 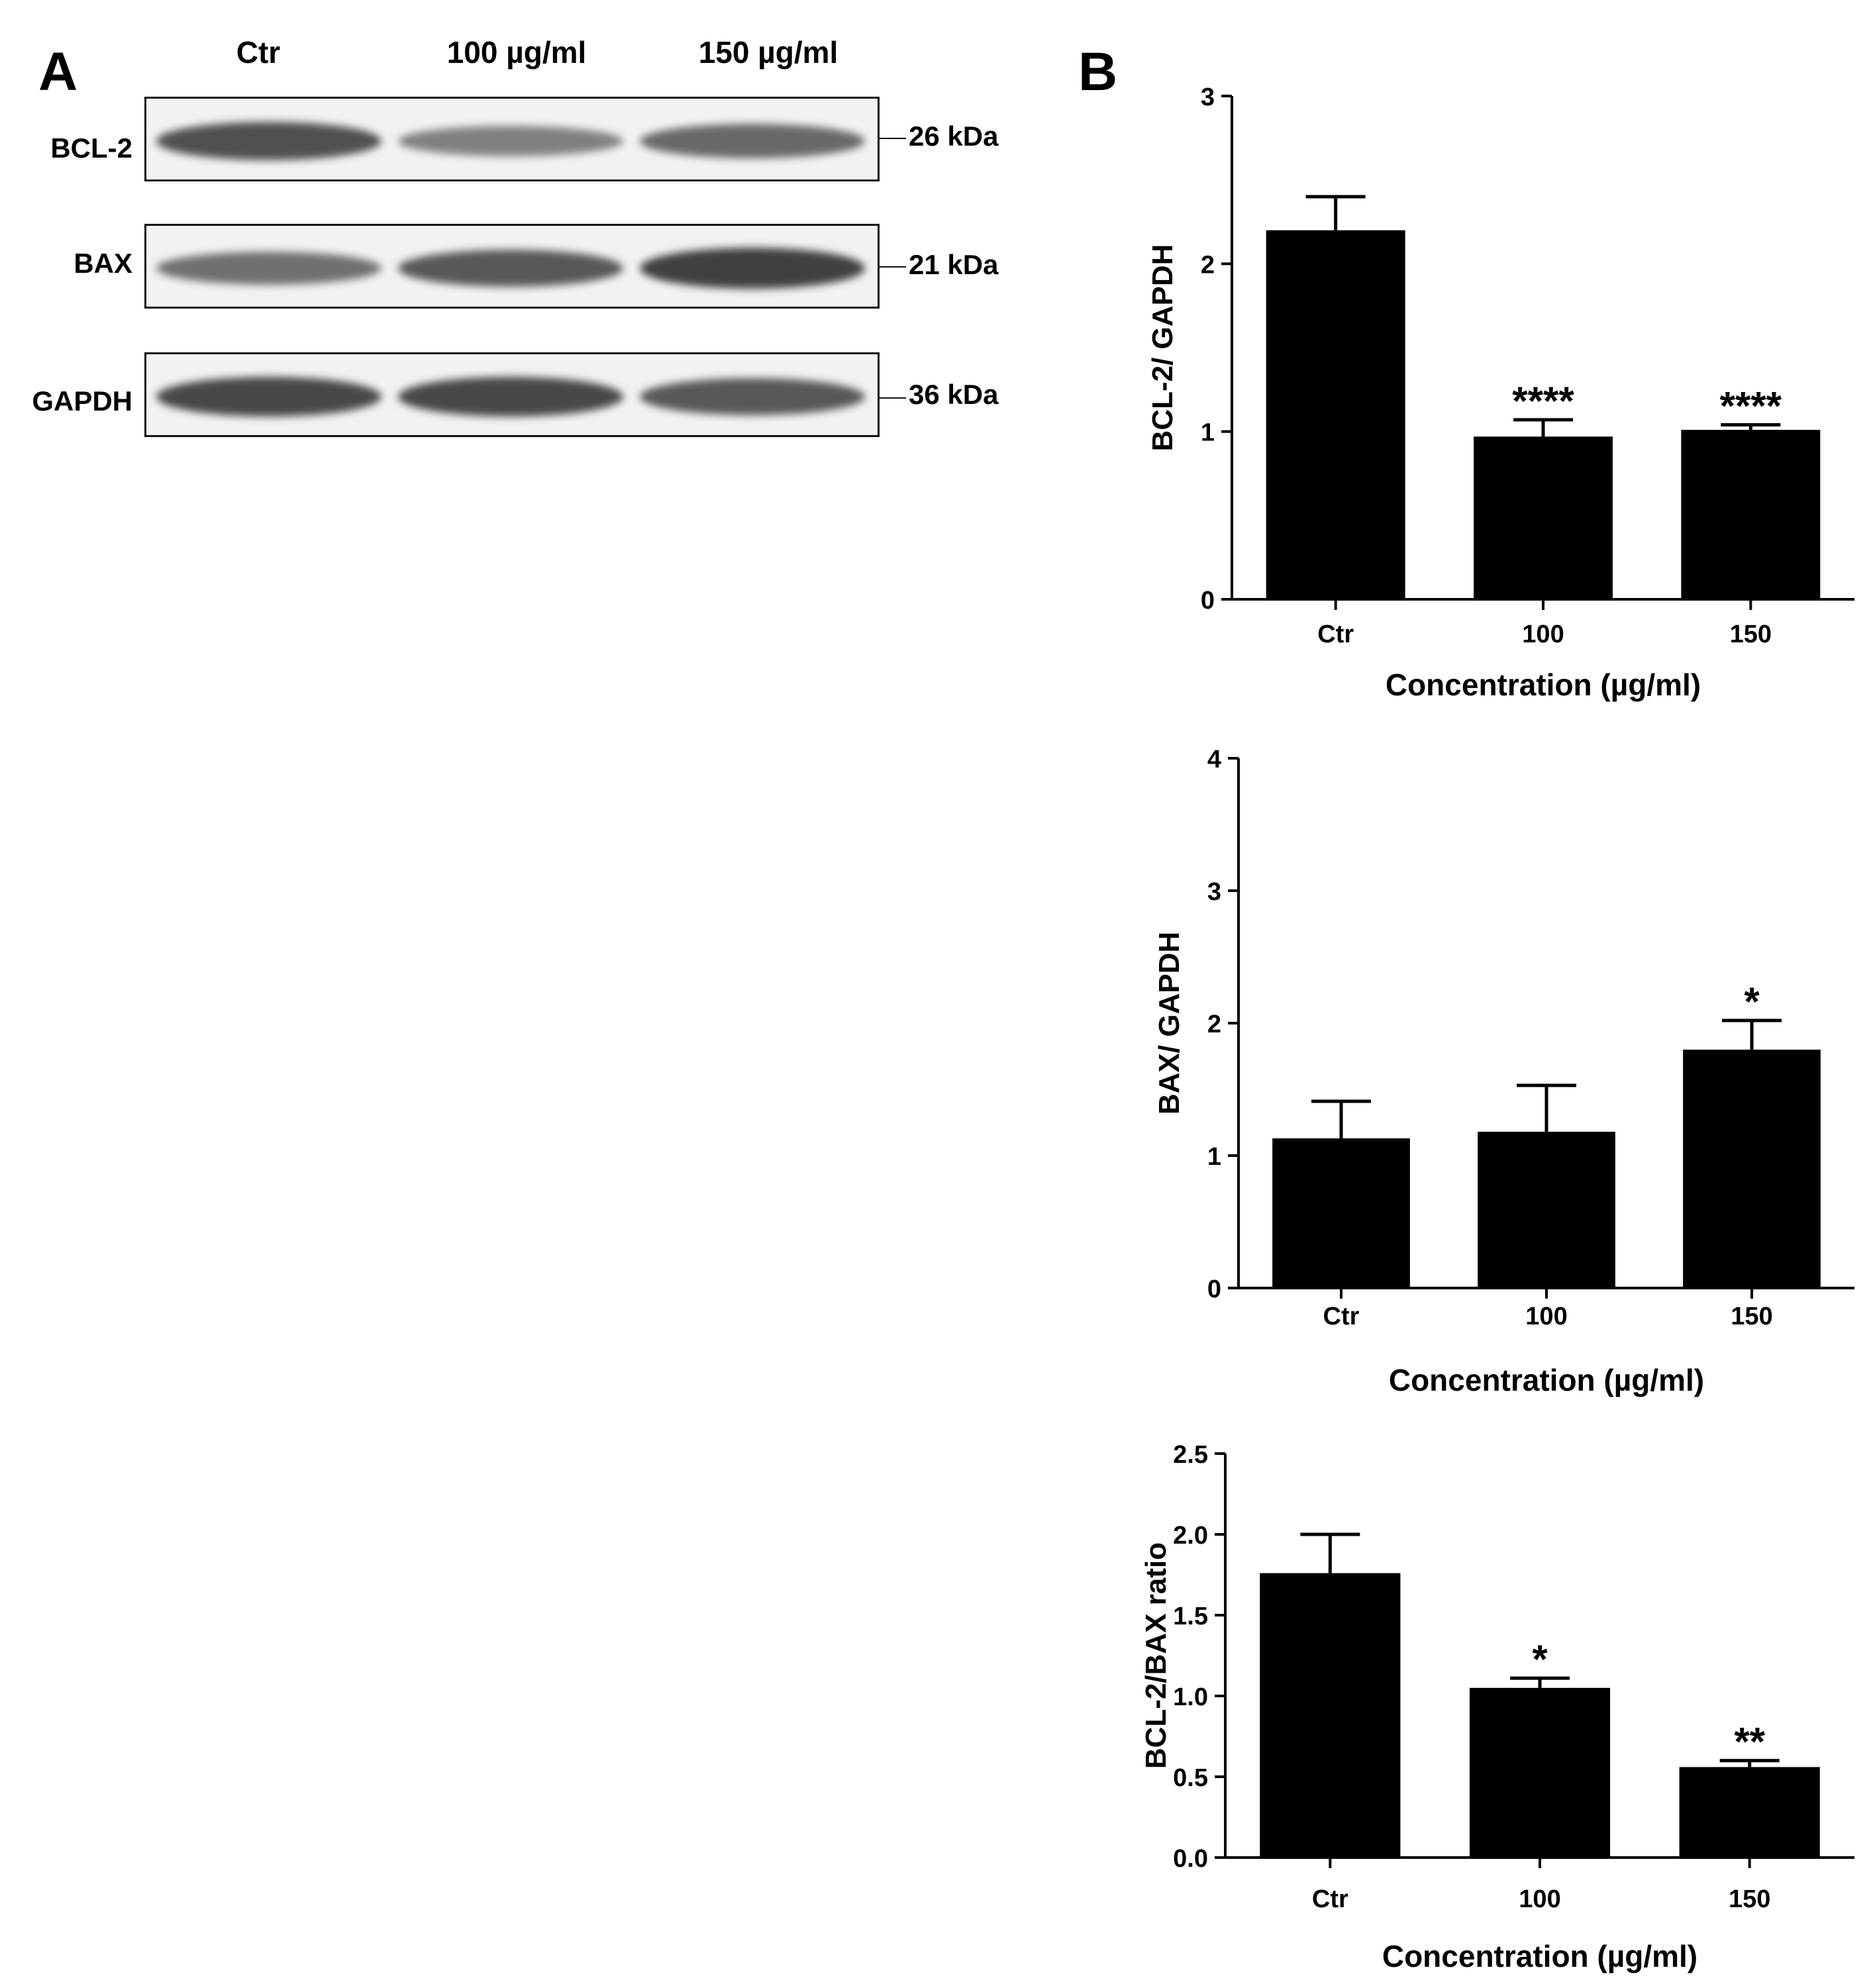 I want to click on lane-label-100: 100 µg/ml, so click(x=516, y=52).